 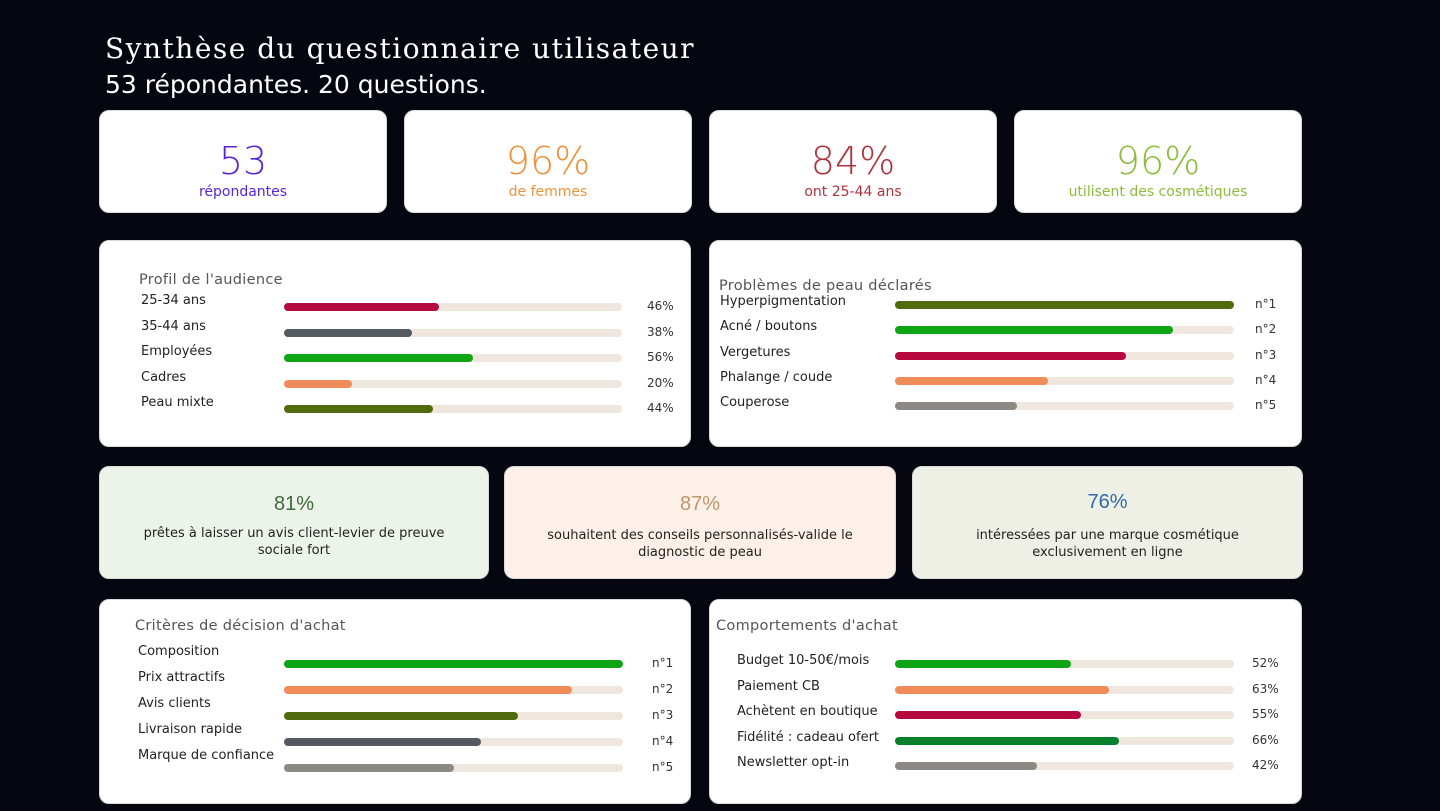 I want to click on panel-title: Problèmes de peau déclarés, so click(x=825, y=286).